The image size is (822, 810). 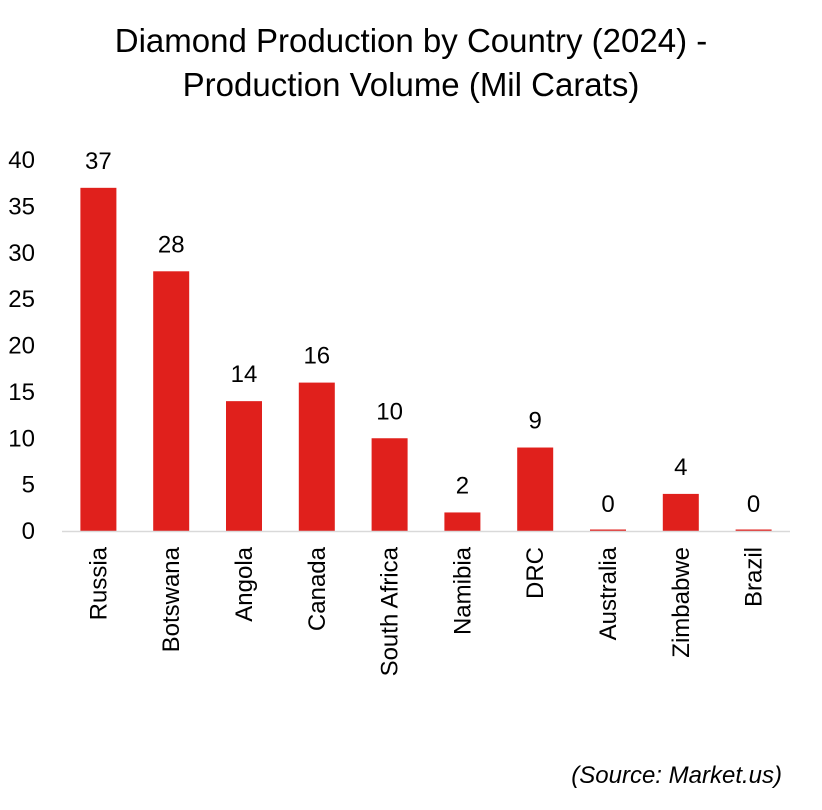 I want to click on bar-russia, so click(x=98, y=359).